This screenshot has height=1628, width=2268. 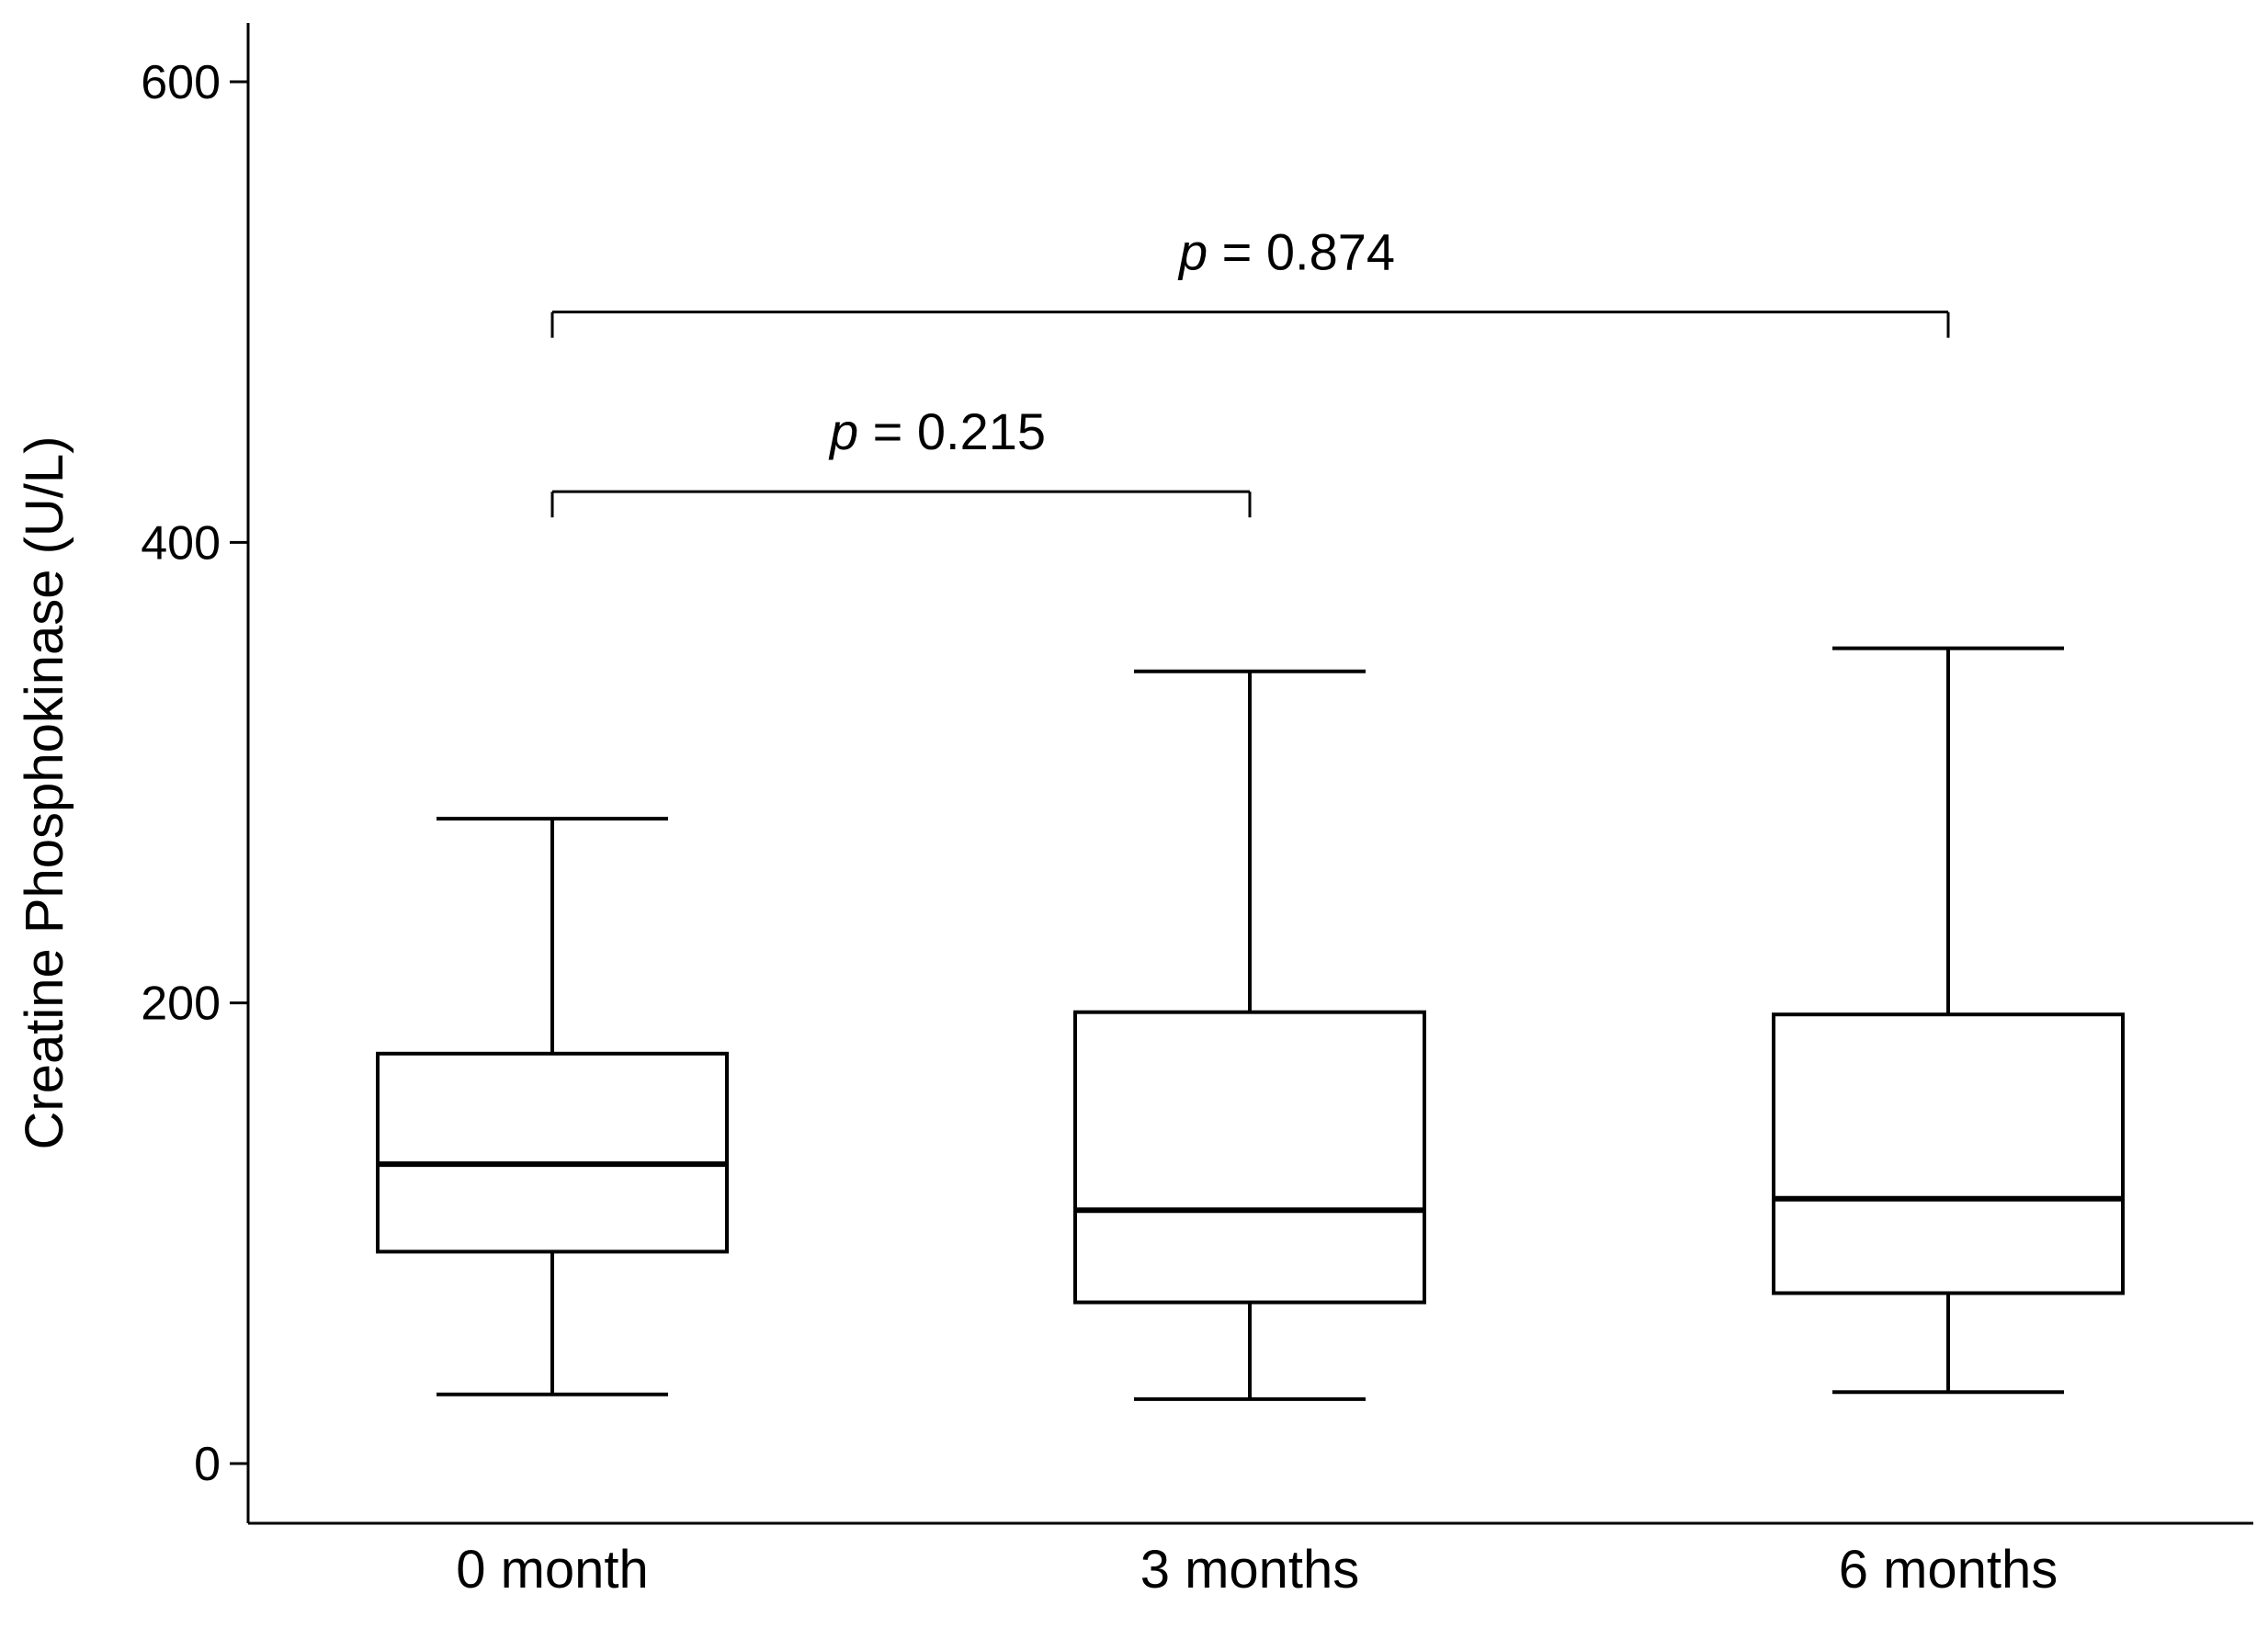 I want to click on comparison-bracket: p = 0.215, so click(x=901, y=460).